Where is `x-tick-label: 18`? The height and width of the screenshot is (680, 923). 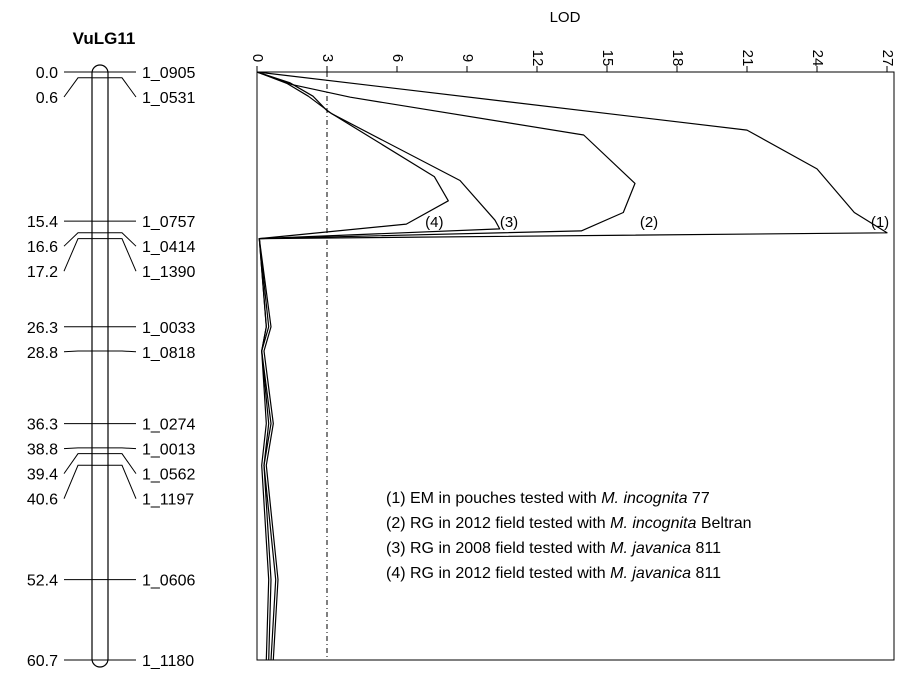 x-tick-label: 18 is located at coordinates (677, 58).